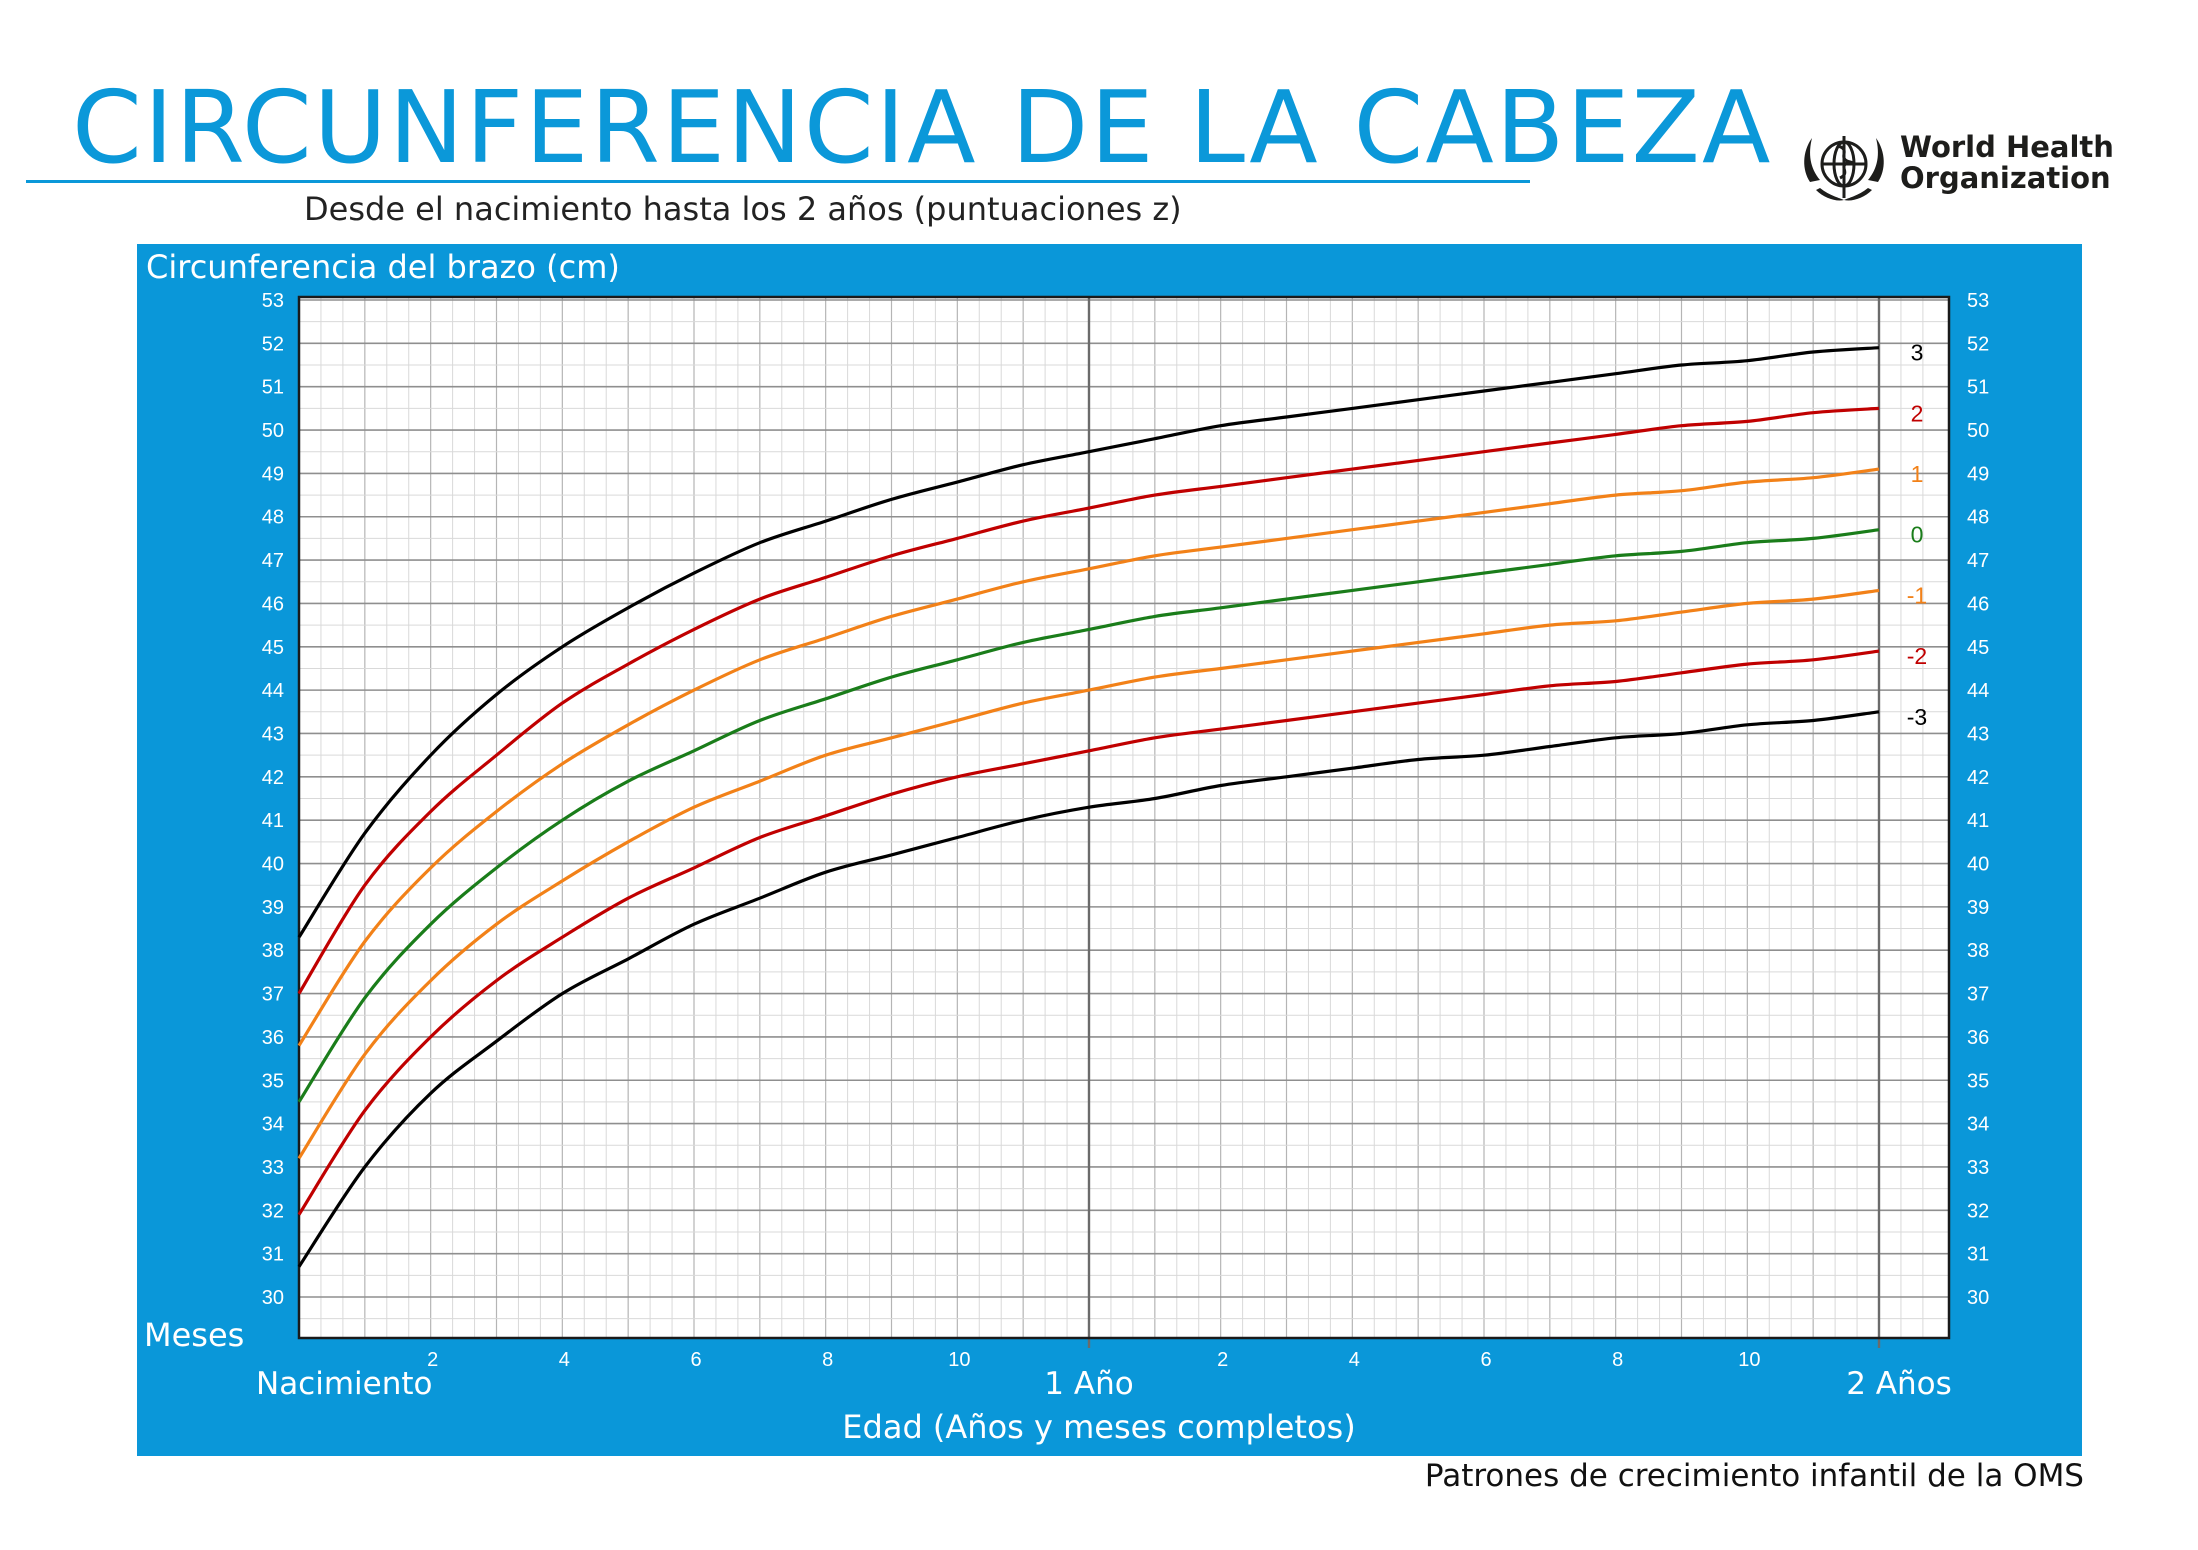  I want to click on y-tick-label-left: 43, so click(273, 734).